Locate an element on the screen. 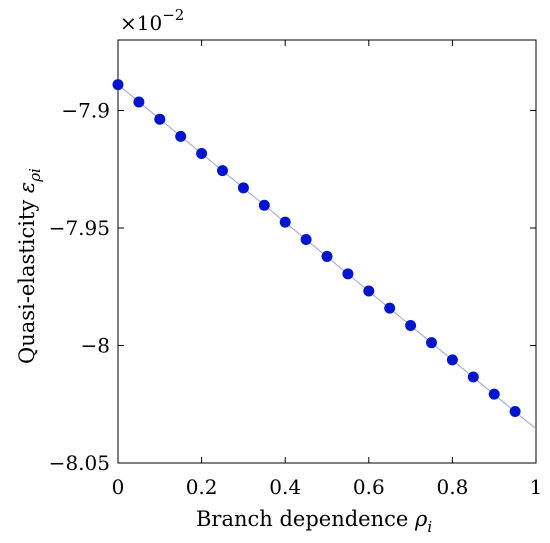  y-axis-label: Quasi-elasticity ερi is located at coordinates (29, 266).